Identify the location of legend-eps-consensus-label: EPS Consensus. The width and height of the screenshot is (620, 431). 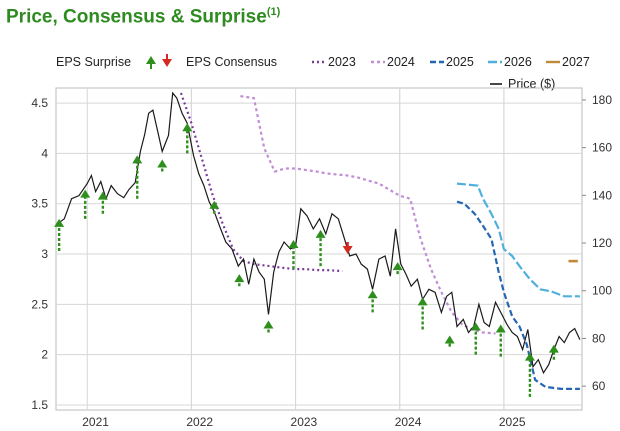
(231, 62).